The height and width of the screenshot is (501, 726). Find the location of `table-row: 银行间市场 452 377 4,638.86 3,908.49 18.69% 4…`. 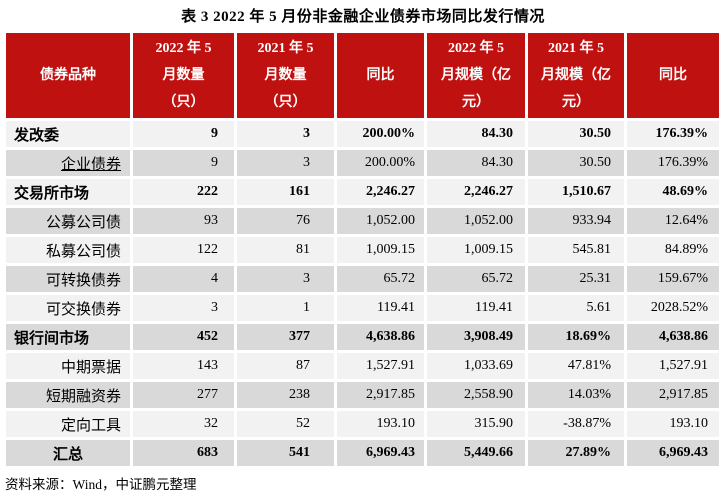

table-row: 银行间市场 452 377 4,638.86 3,908.49 18.69% 4… is located at coordinates (362, 337).